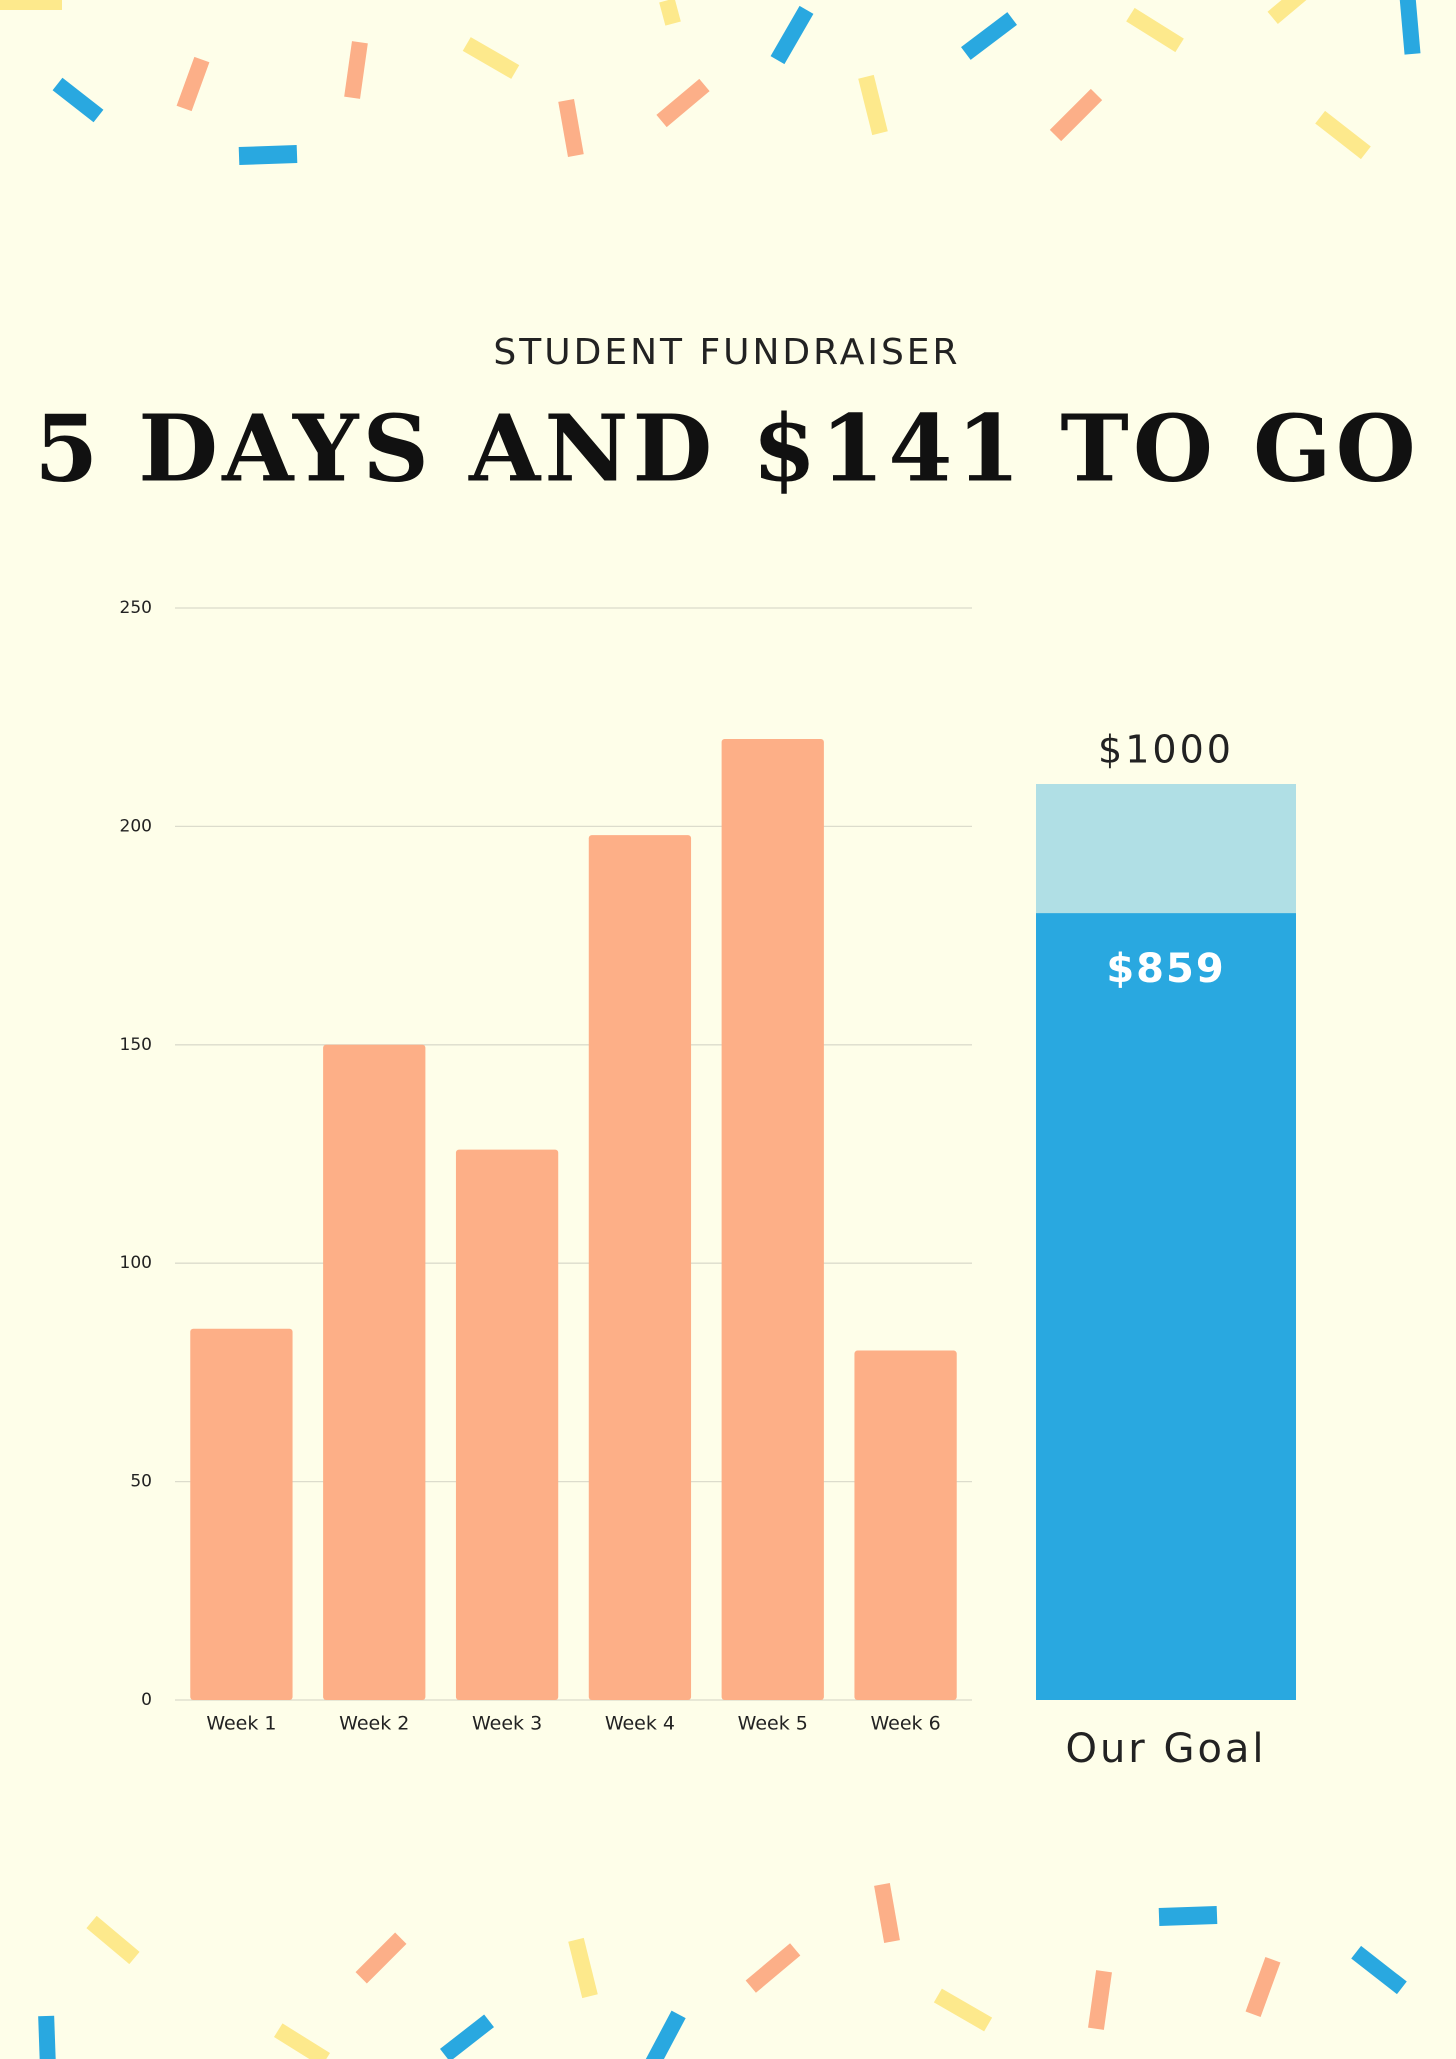  What do you see at coordinates (136, 826) in the screenshot?
I see `y-tick-label: 200` at bounding box center [136, 826].